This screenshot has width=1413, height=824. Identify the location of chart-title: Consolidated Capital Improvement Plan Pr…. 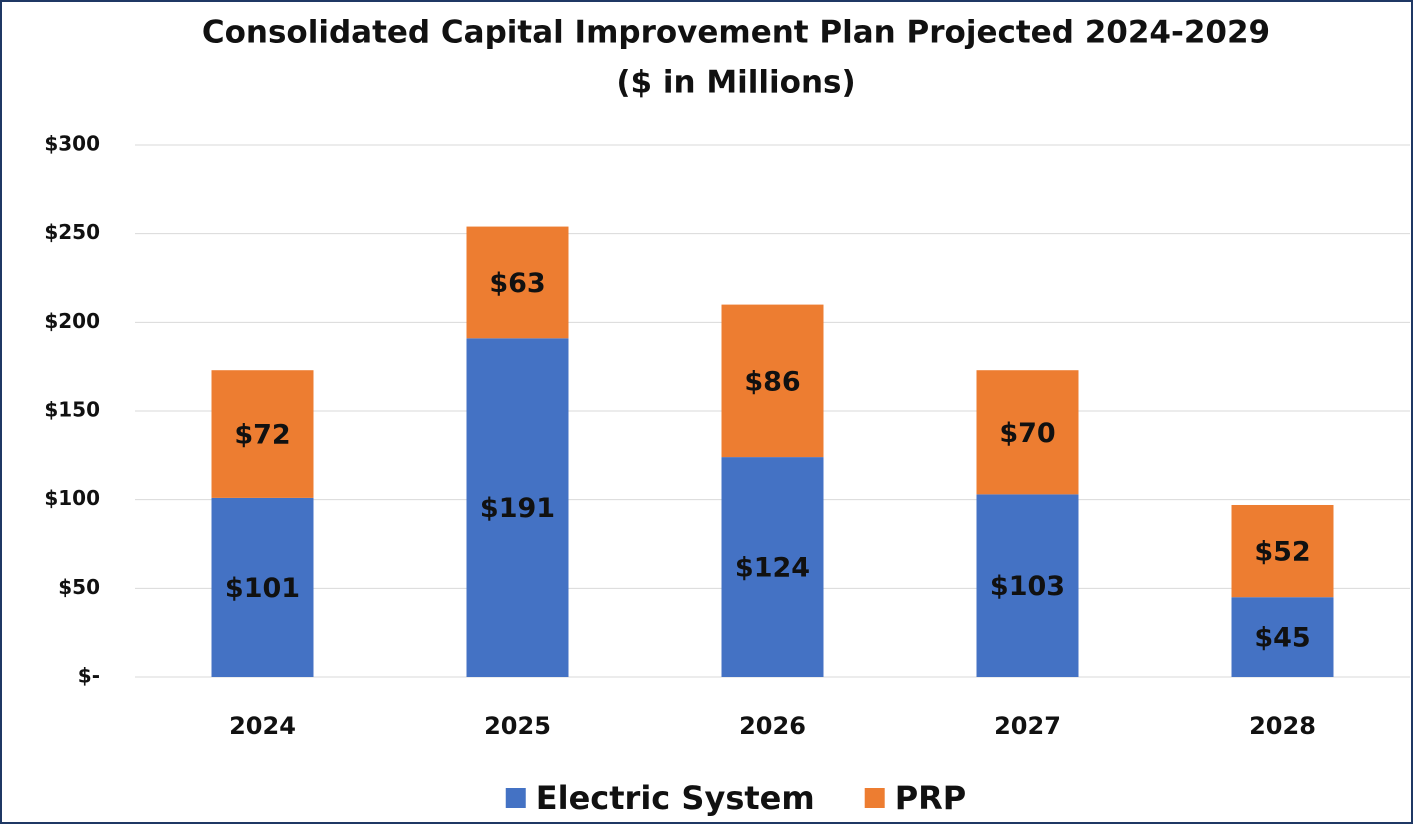
(736, 33).